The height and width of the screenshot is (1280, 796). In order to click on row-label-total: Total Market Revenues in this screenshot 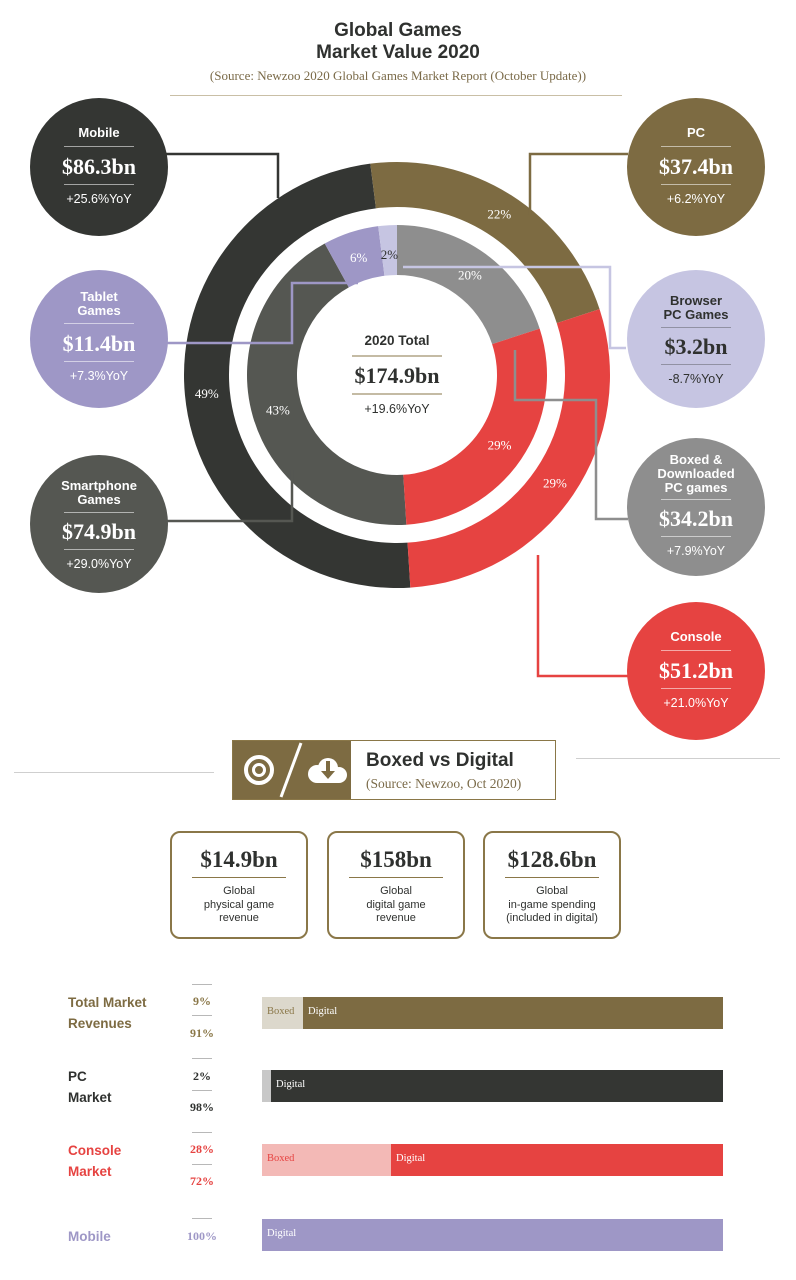, I will do `click(107, 1013)`.